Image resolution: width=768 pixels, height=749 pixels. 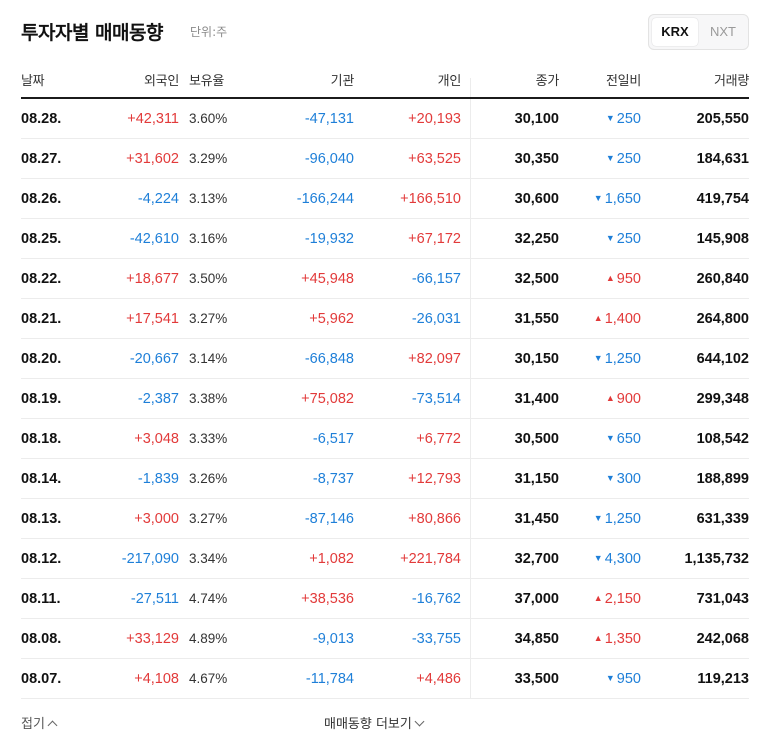 What do you see at coordinates (325, 198) in the screenshot?
I see `cell-institution: -166,244` at bounding box center [325, 198].